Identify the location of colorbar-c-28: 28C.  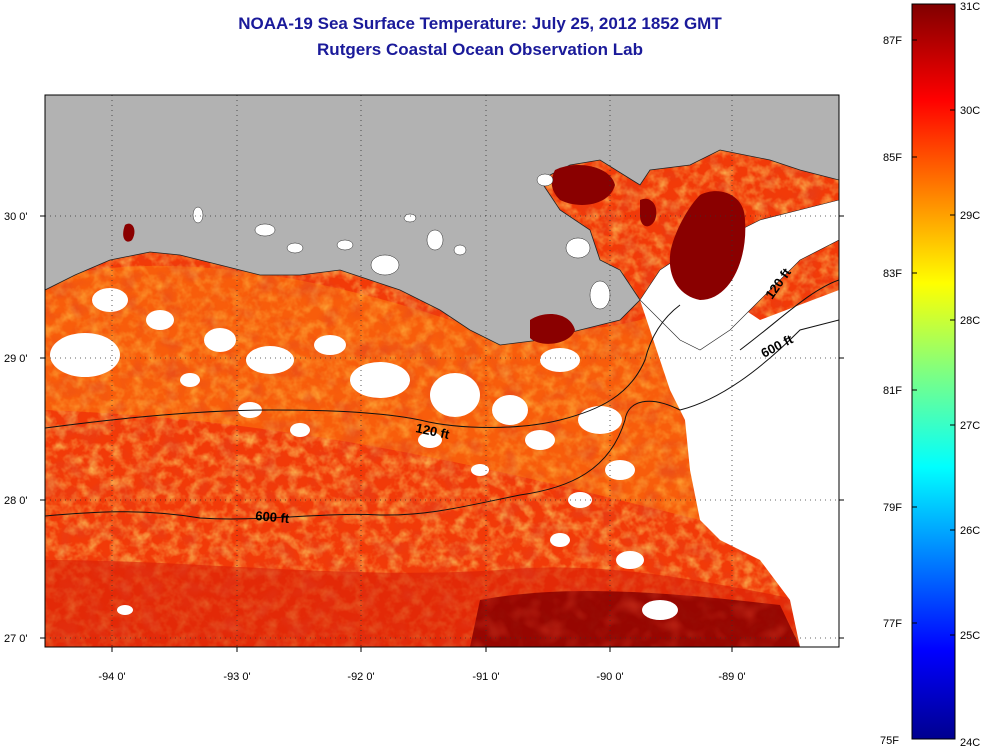
(970, 321).